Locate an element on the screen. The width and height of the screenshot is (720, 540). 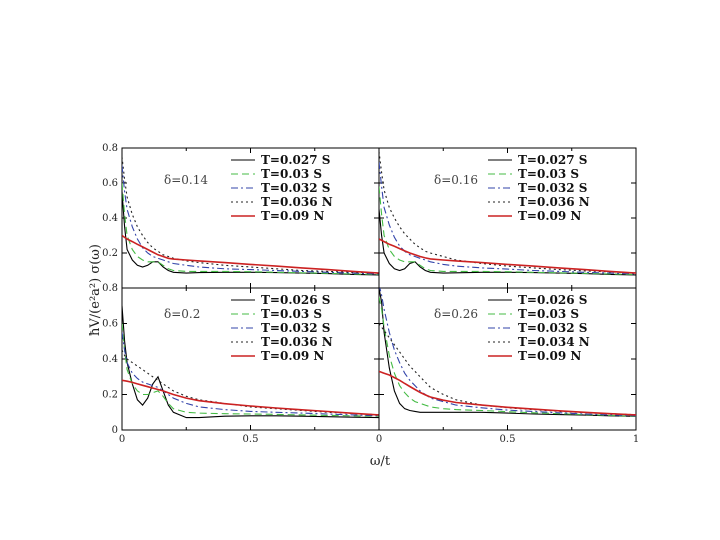
x-axis-label: ω/t is located at coordinates (380, 461).